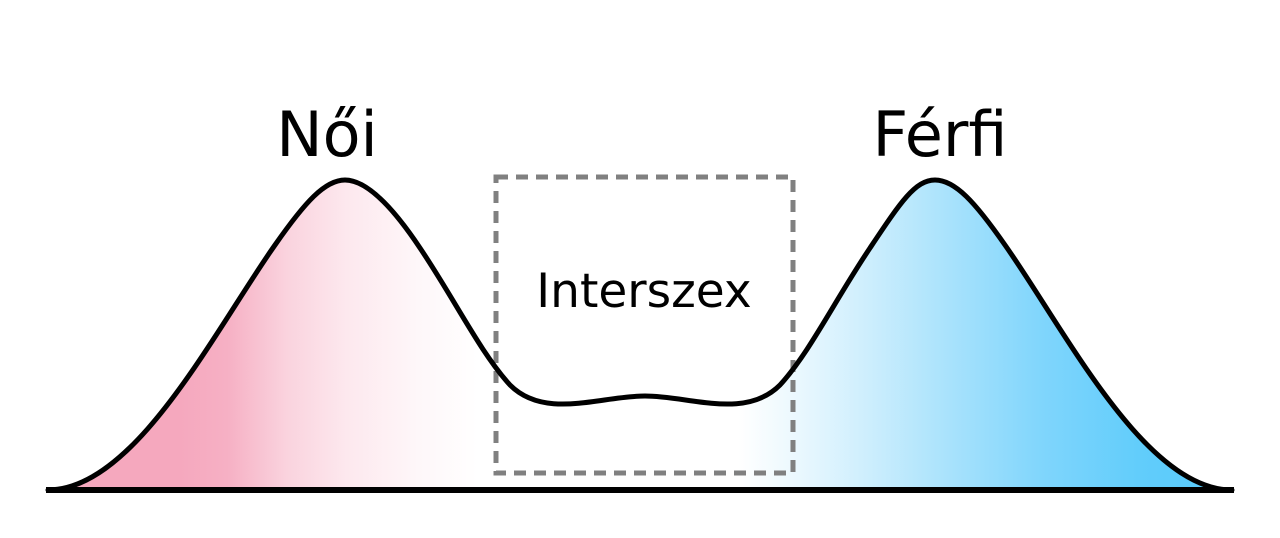  I want to click on male-peak-label: Férfi, so click(940, 134).